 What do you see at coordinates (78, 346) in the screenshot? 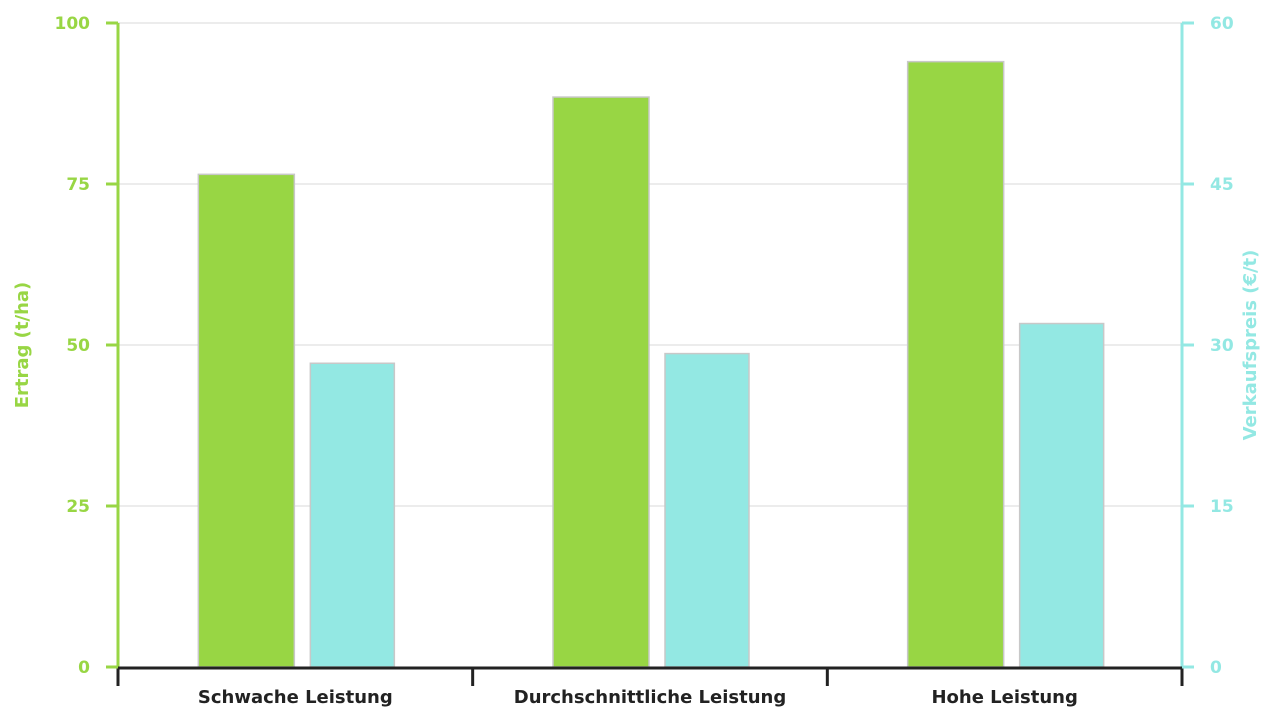
I see `left-tick-label: 50` at bounding box center [78, 346].